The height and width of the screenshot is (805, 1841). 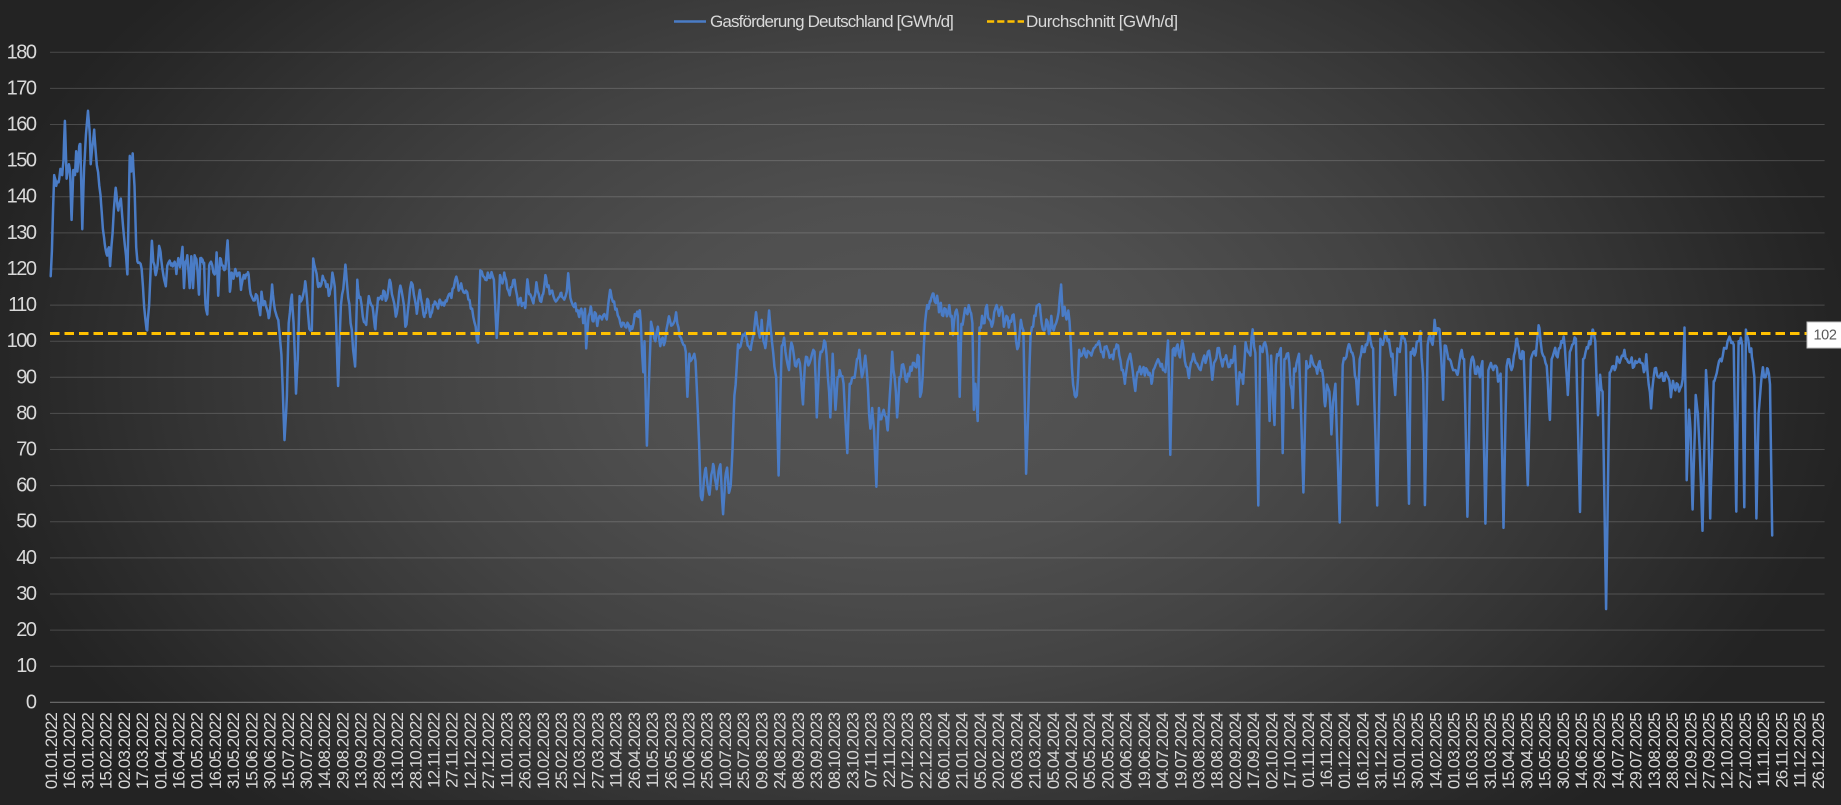 What do you see at coordinates (1490, 751) in the screenshot?
I see `svg-text: 31.03.2025` at bounding box center [1490, 751].